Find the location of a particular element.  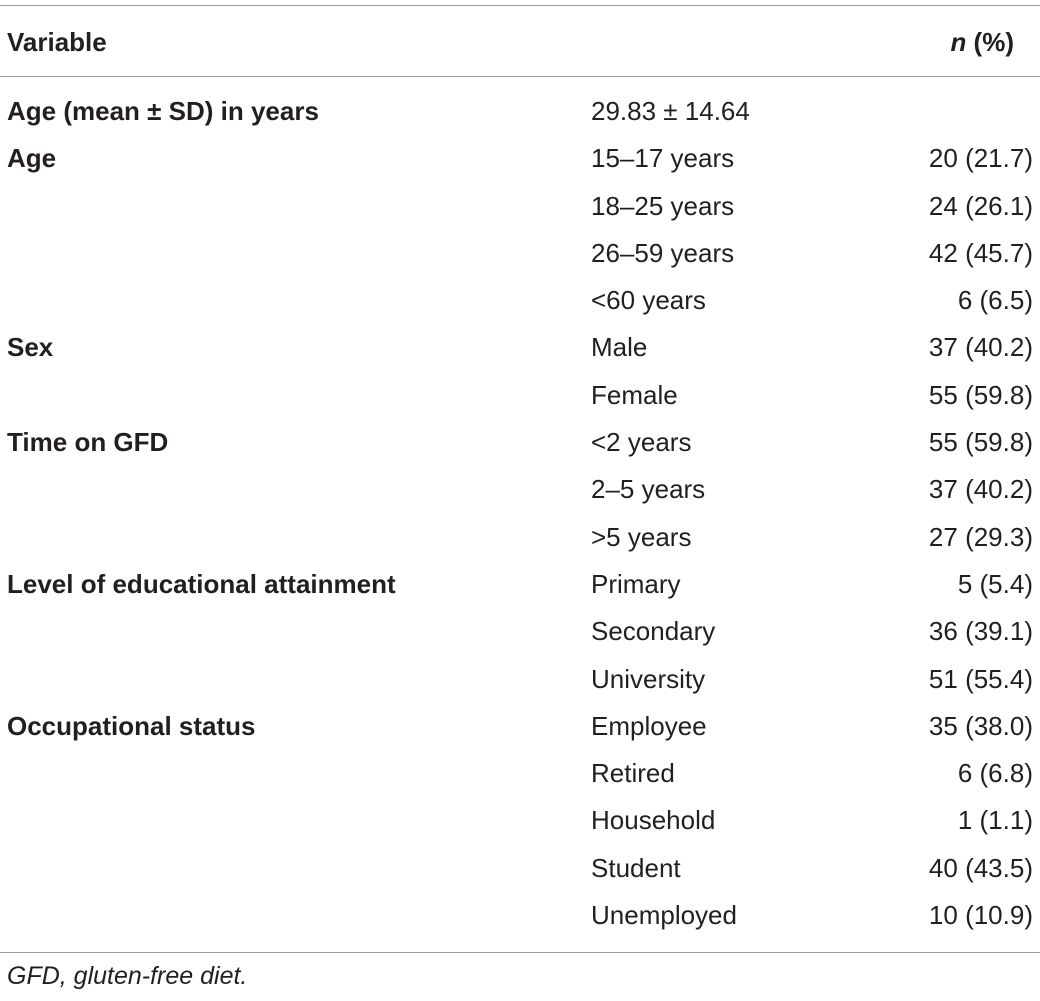

row-value: 5 (5.4) is located at coordinates (995, 583).